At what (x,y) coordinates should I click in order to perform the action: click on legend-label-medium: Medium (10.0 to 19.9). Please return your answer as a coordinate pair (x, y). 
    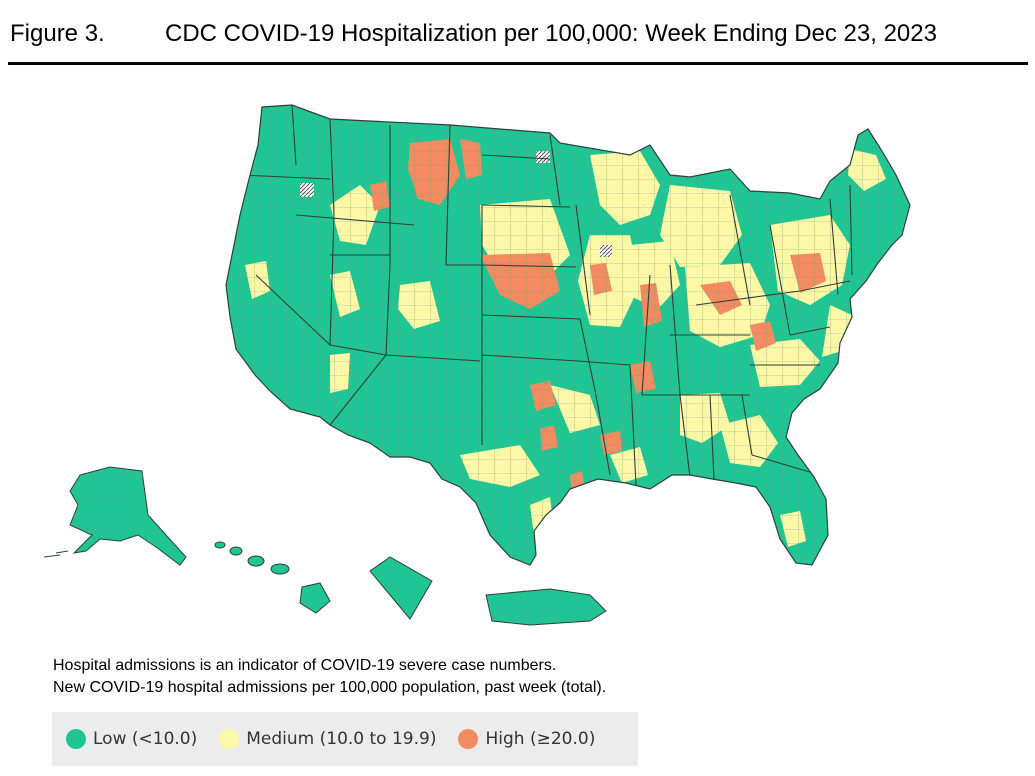
    Looking at the image, I should click on (341, 739).